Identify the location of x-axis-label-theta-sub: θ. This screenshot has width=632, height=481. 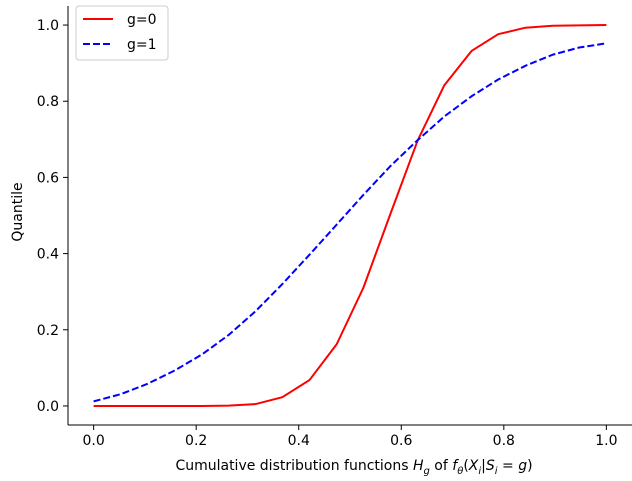
(460, 471).